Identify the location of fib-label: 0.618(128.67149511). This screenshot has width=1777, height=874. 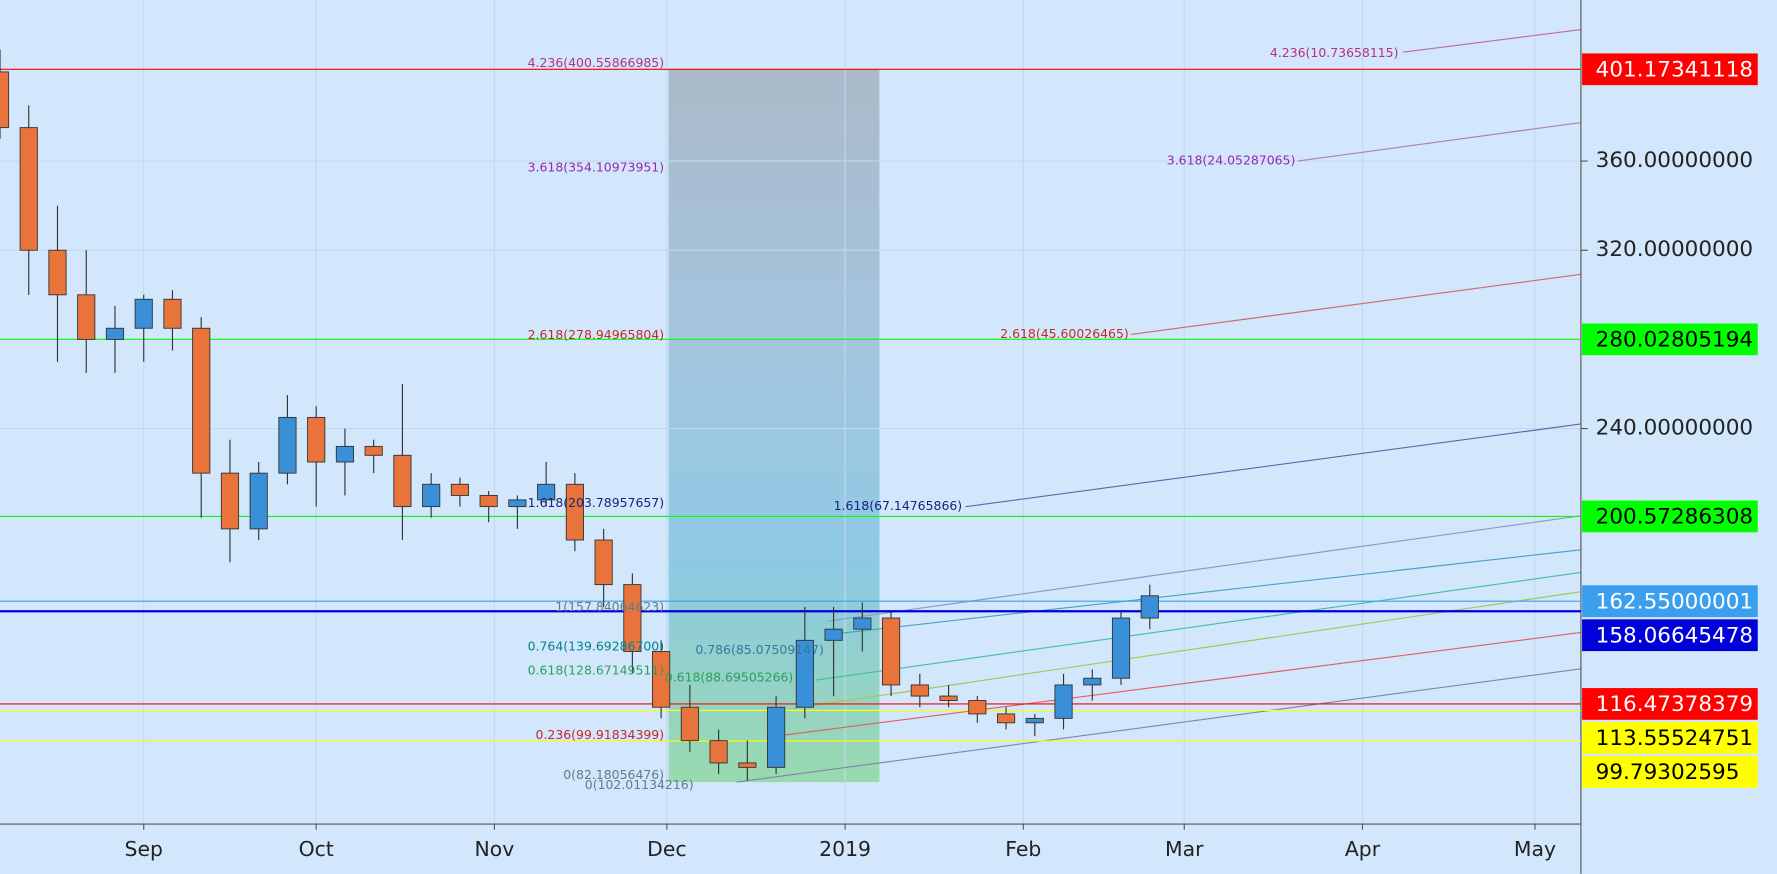
(596, 670).